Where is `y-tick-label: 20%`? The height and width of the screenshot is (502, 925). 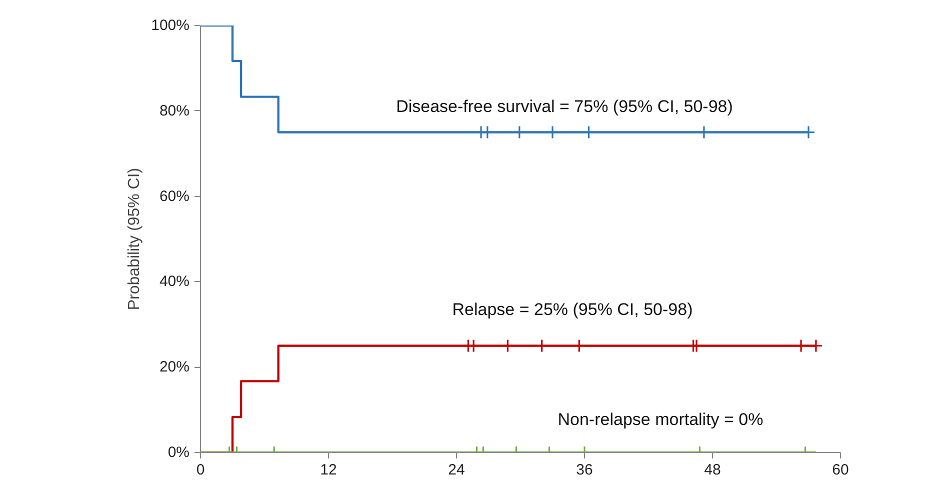
y-tick-label: 20% is located at coordinates (174, 367).